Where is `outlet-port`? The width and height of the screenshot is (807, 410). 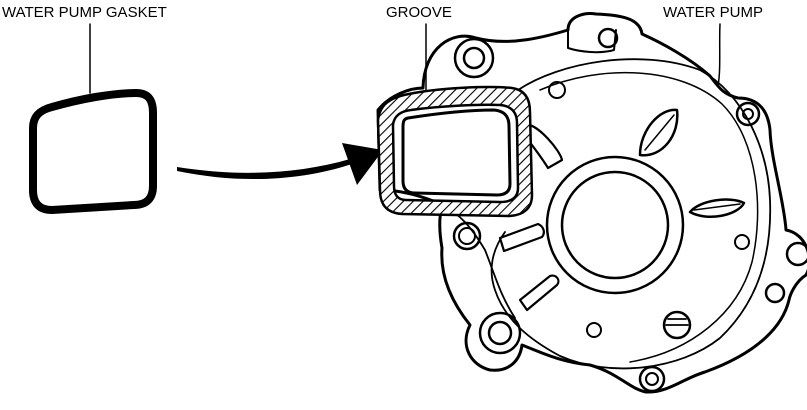
outlet-port is located at coordinates (456, 152).